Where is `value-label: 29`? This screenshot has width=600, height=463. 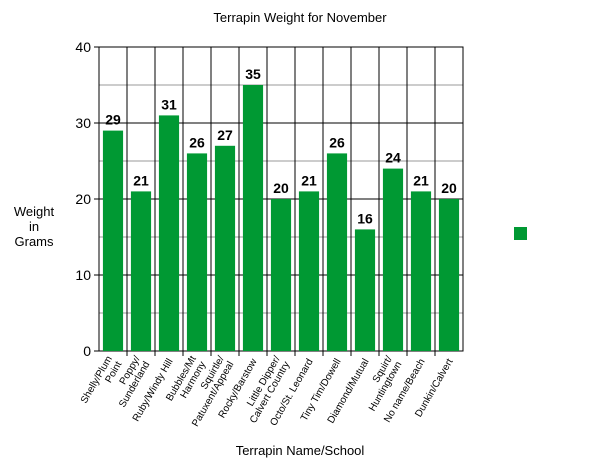
value-label: 29 is located at coordinates (113, 120).